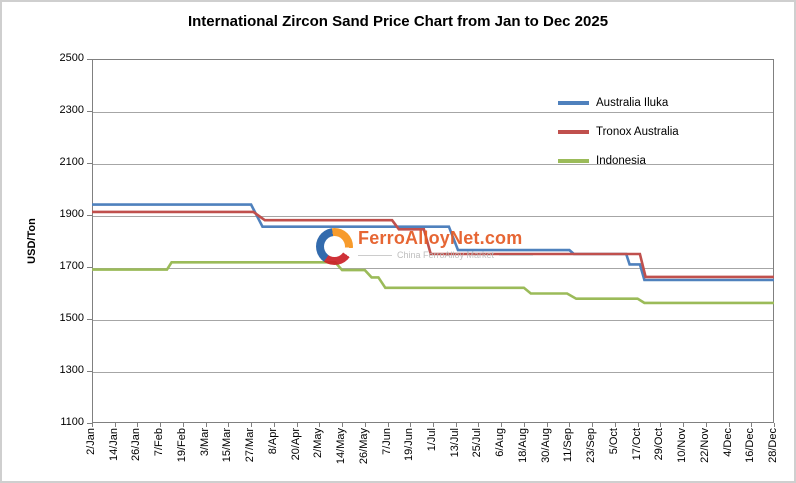 This screenshot has width=796, height=483. What do you see at coordinates (591, 445) in the screenshot?
I see `x-tick-label: 23/Sep` at bounding box center [591, 445].